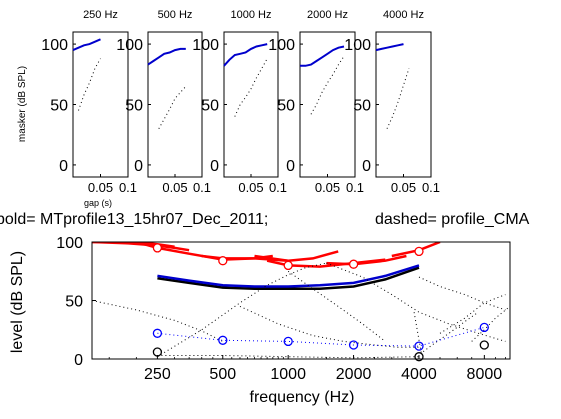 The image size is (561, 419). What do you see at coordinates (362, 106) in the screenshot?
I see `panel-4-ytick-label: 50` at bounding box center [362, 106].